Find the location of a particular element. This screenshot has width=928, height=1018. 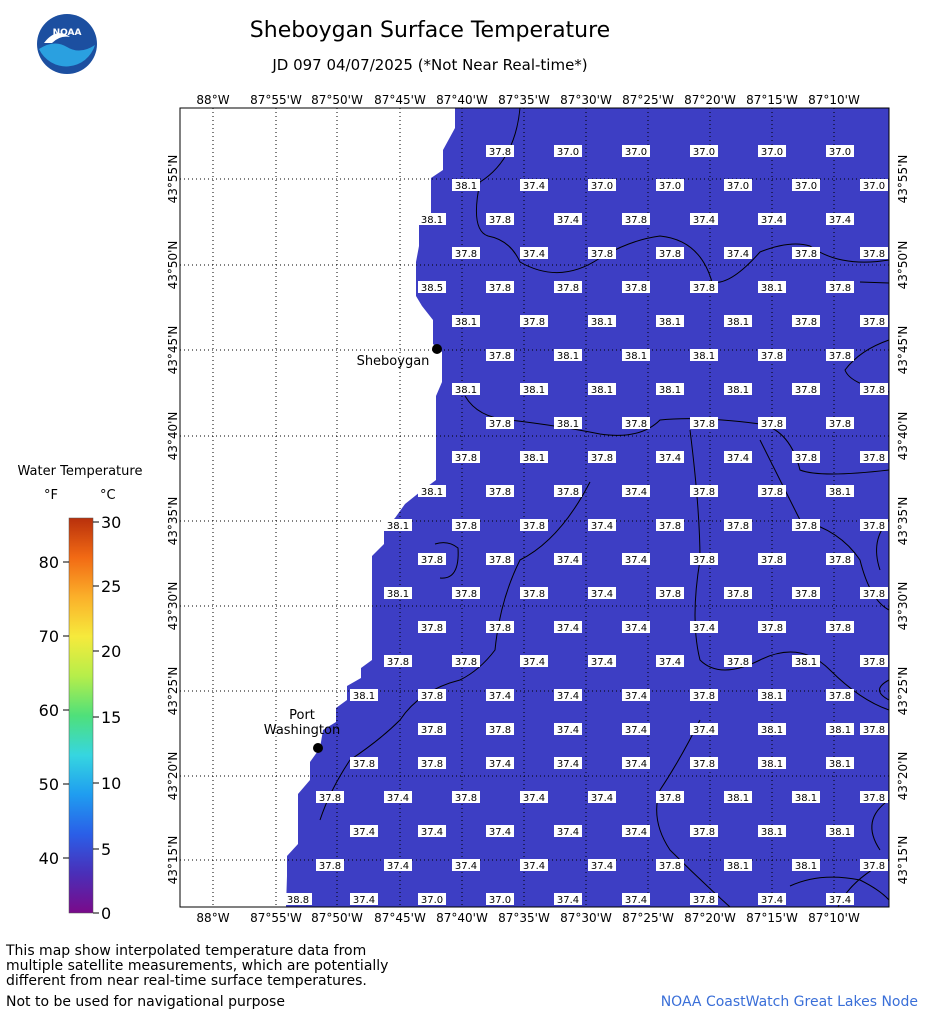

longitude-label-bottom: 88°W is located at coordinates (212, 918).